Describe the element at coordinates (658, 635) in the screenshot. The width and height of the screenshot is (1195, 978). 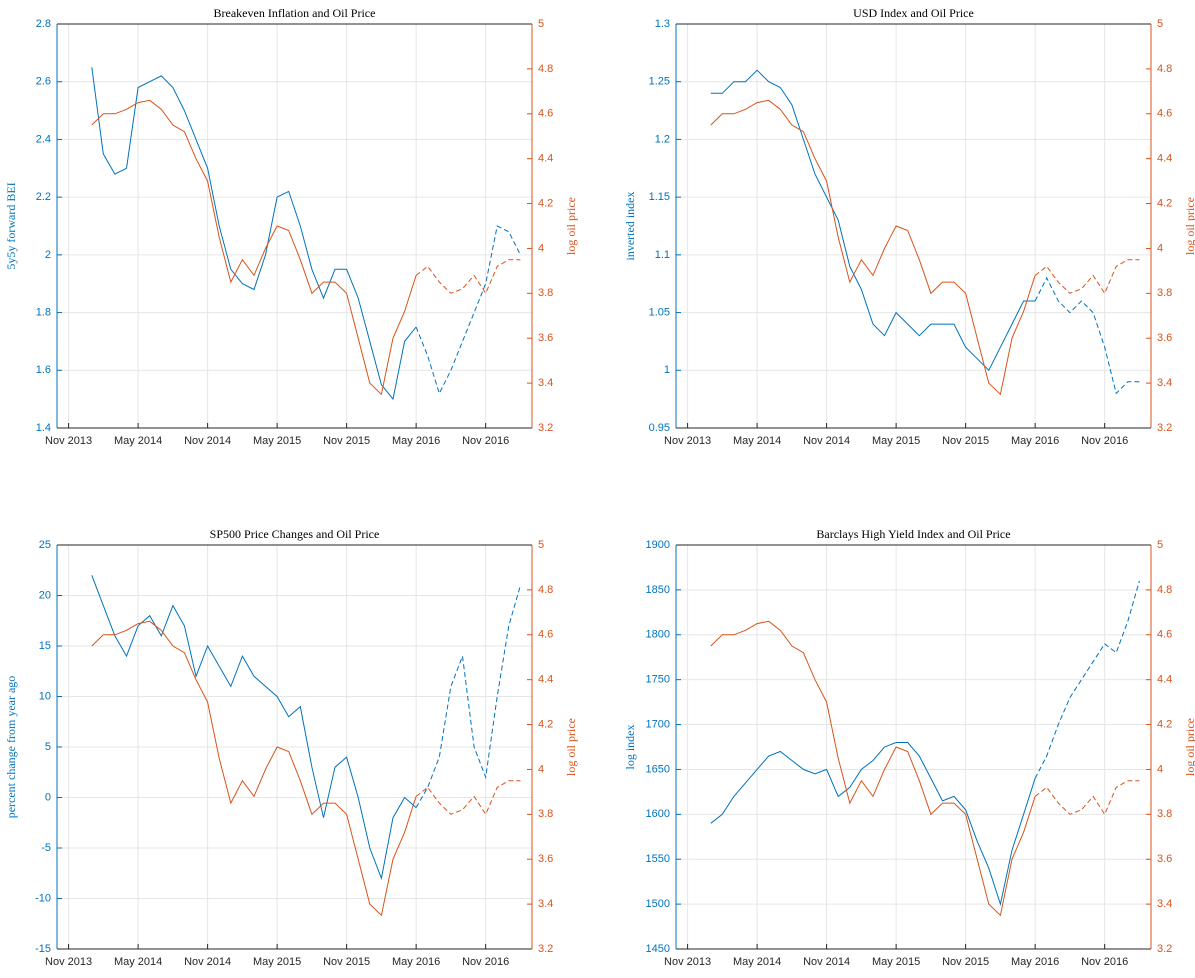
I see `y-tick-label: 1800` at that location.